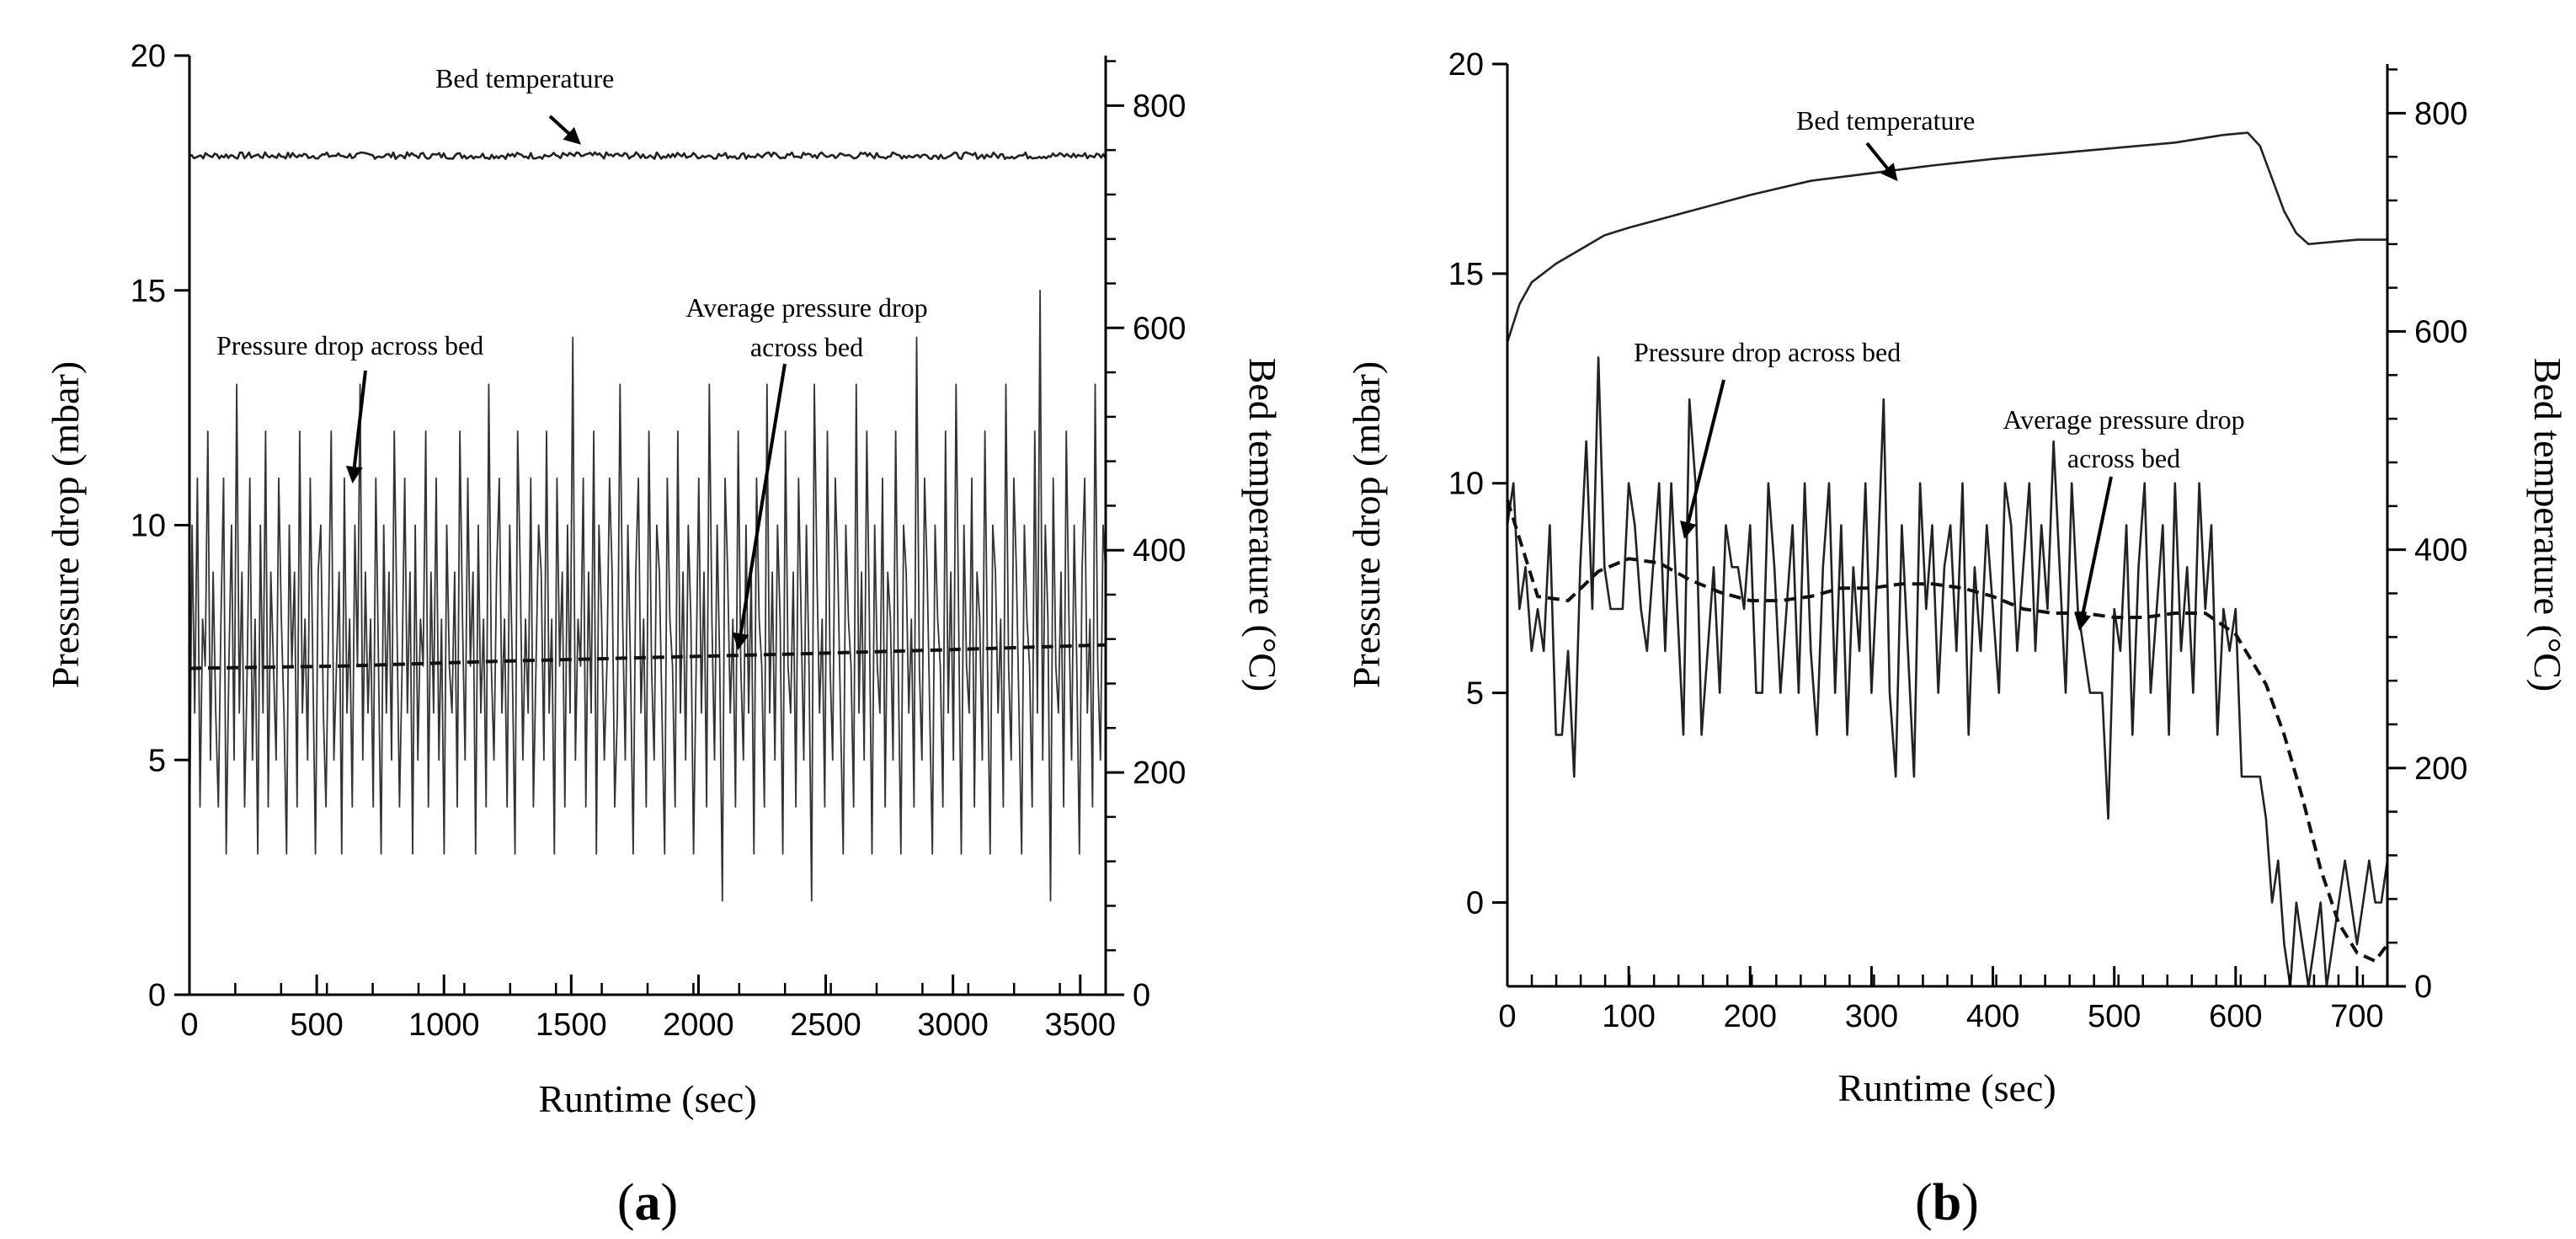  Describe the element at coordinates (2440, 113) in the screenshot. I see `panel-b-yright-tick-label: 800` at that location.